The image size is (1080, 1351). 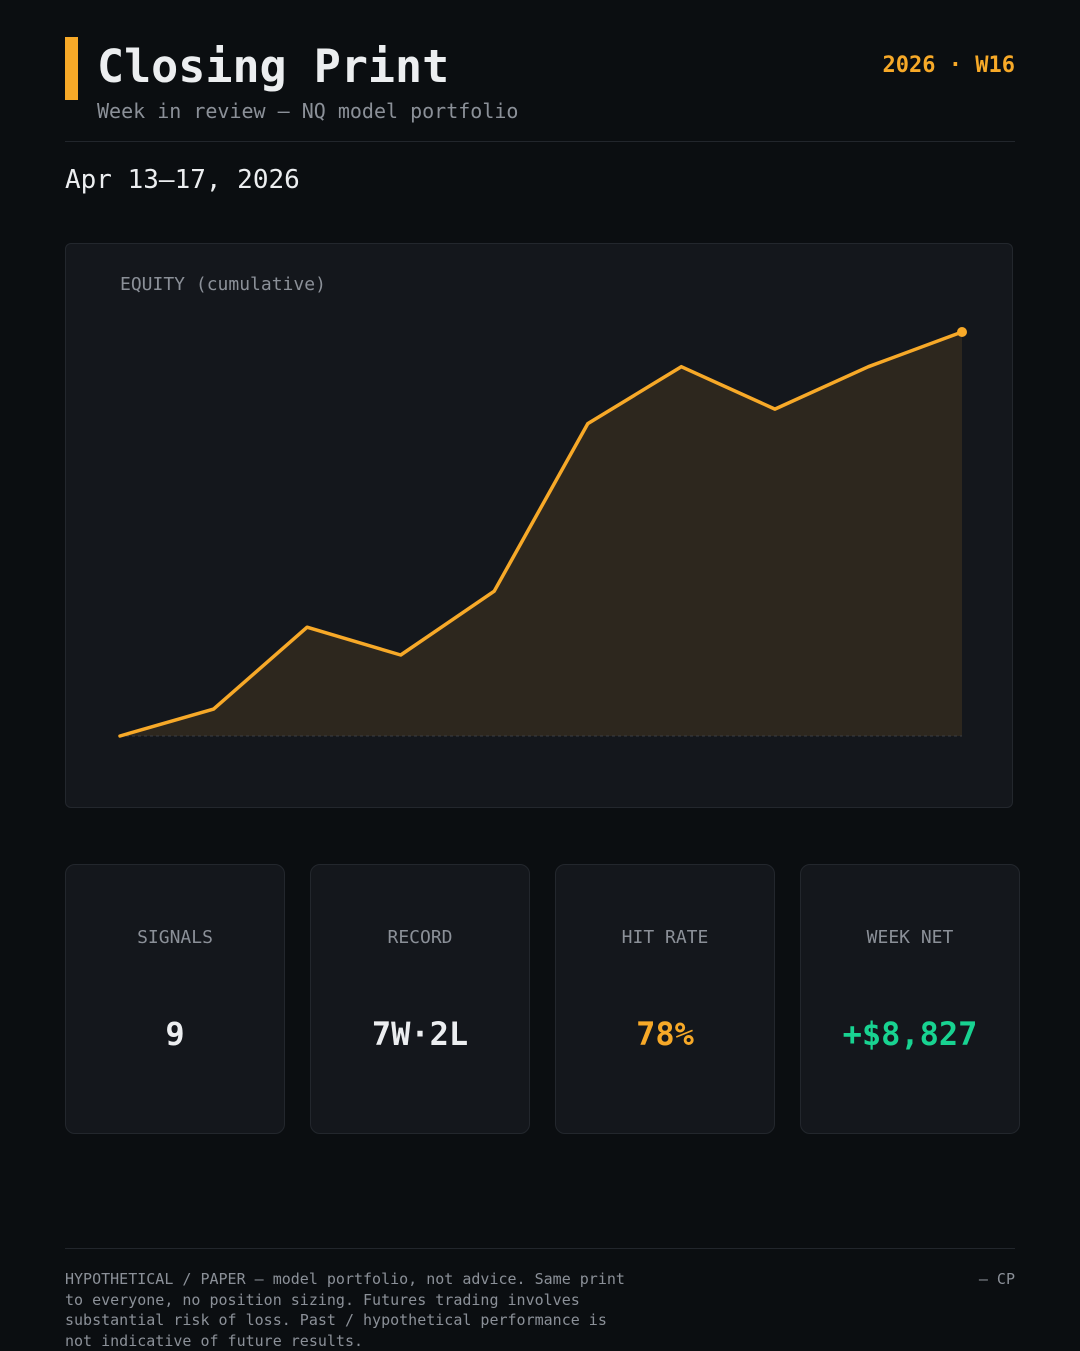 What do you see at coordinates (71, 68) in the screenshot?
I see `brand-accent-bar` at bounding box center [71, 68].